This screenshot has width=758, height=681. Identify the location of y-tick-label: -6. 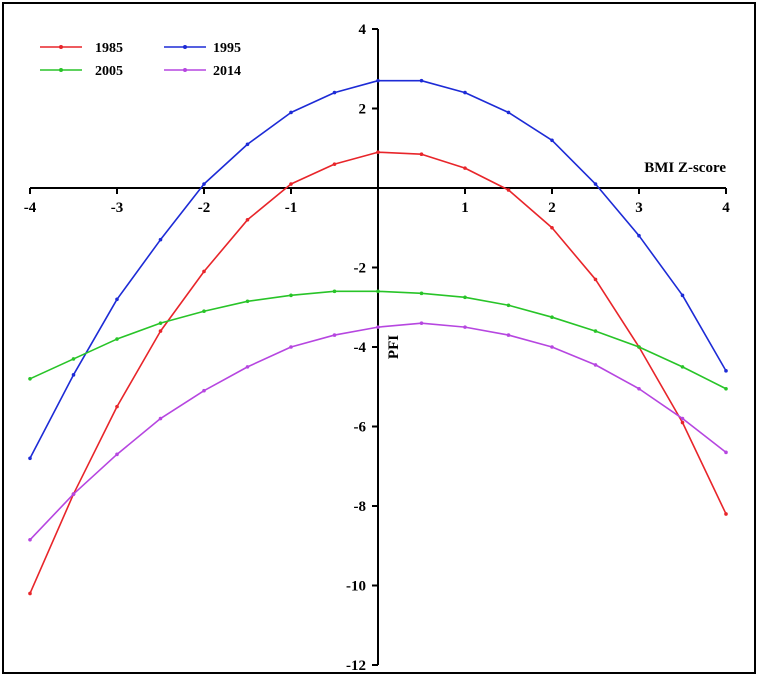
(360, 428).